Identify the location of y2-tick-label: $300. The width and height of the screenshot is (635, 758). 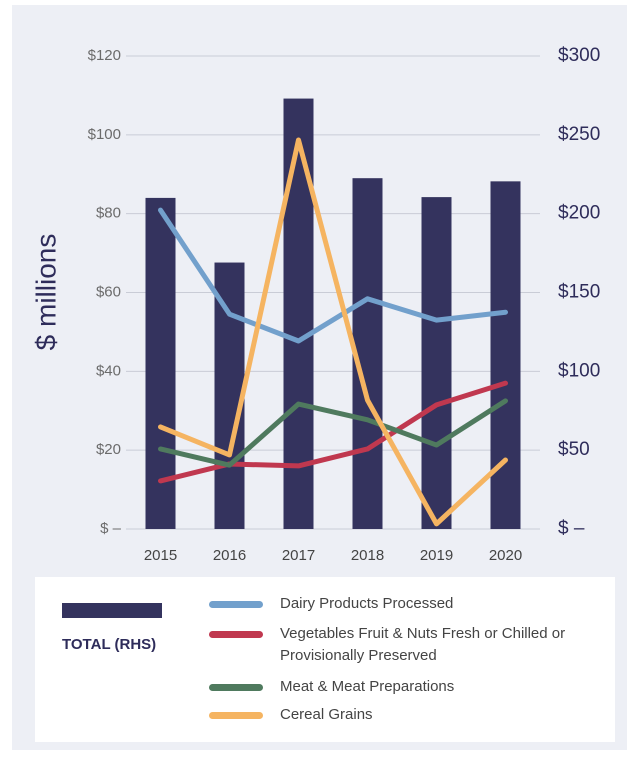
(579, 55).